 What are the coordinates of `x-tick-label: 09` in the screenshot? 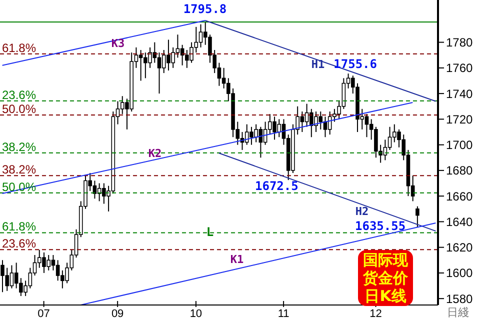 It's located at (117, 314).